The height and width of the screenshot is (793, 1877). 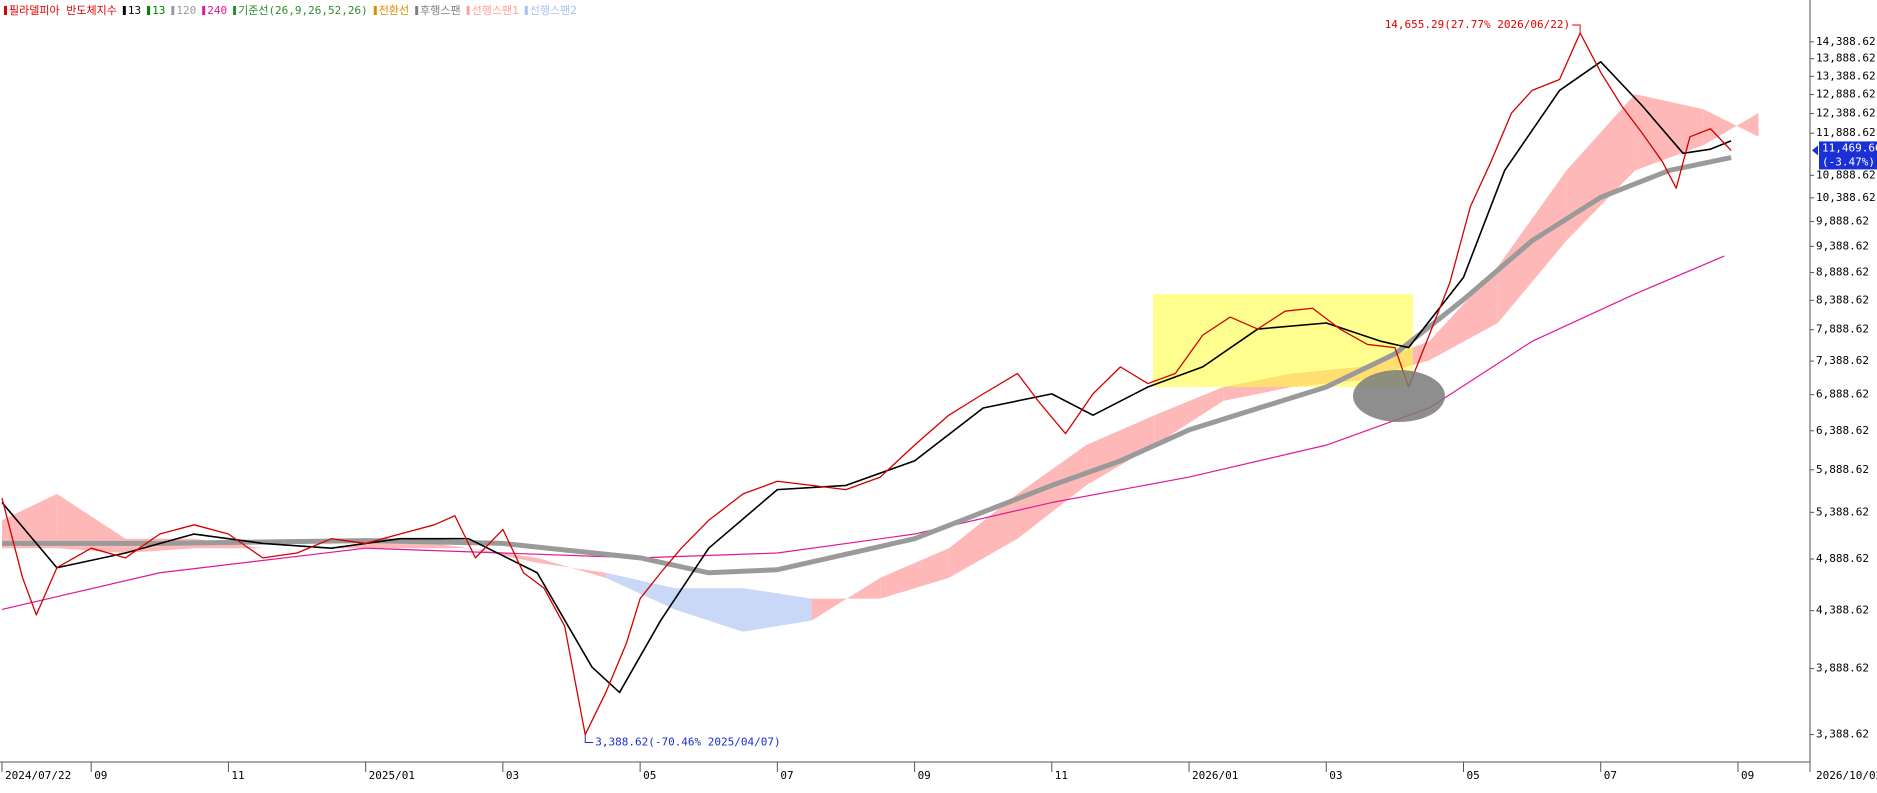 I want to click on legend-label: 240, so click(x=217, y=10).